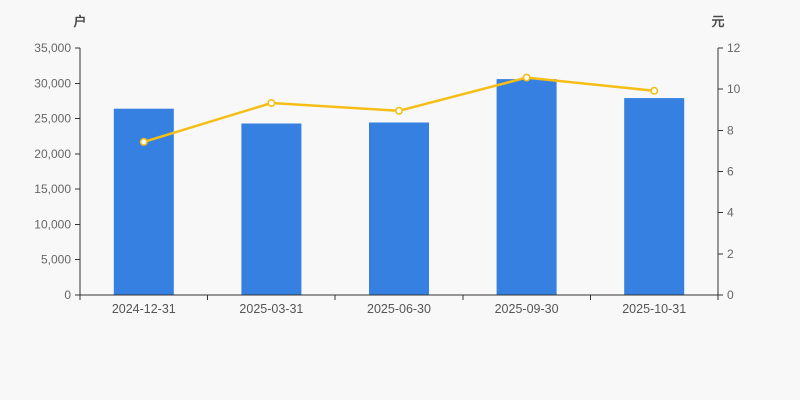  Describe the element at coordinates (734, 89) in the screenshot. I see `right-axis-tick-label: 10` at that location.